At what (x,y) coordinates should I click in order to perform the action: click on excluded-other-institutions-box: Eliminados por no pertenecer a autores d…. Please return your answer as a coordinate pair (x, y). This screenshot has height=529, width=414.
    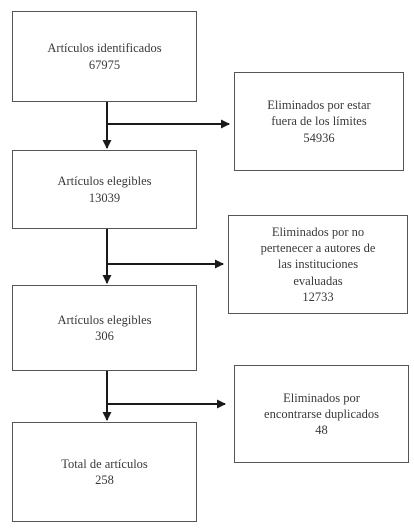
    Looking at the image, I should click on (318, 264).